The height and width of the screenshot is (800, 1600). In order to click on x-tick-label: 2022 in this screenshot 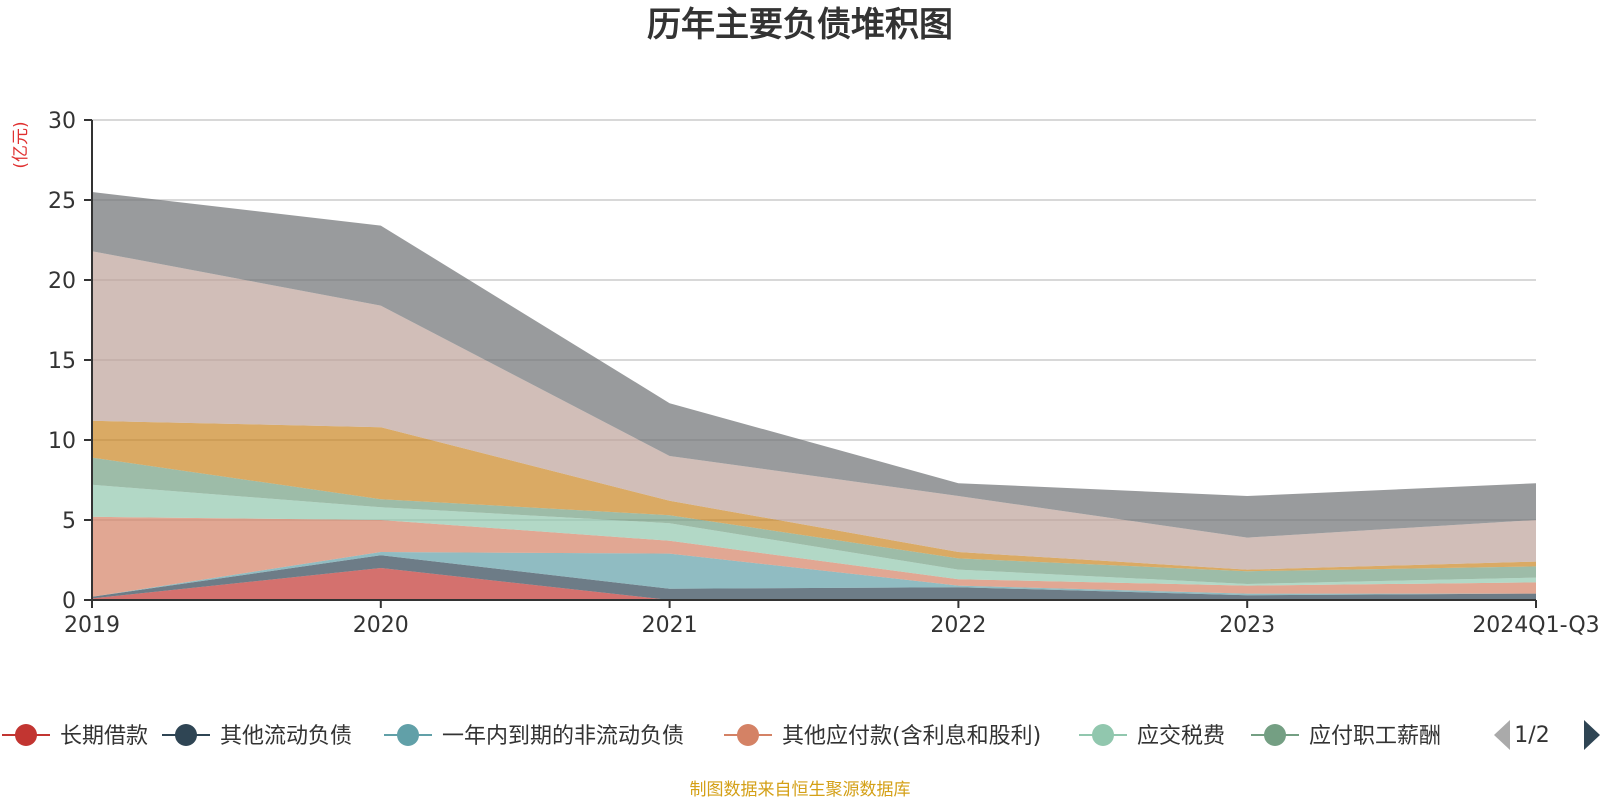, I will do `click(958, 625)`.